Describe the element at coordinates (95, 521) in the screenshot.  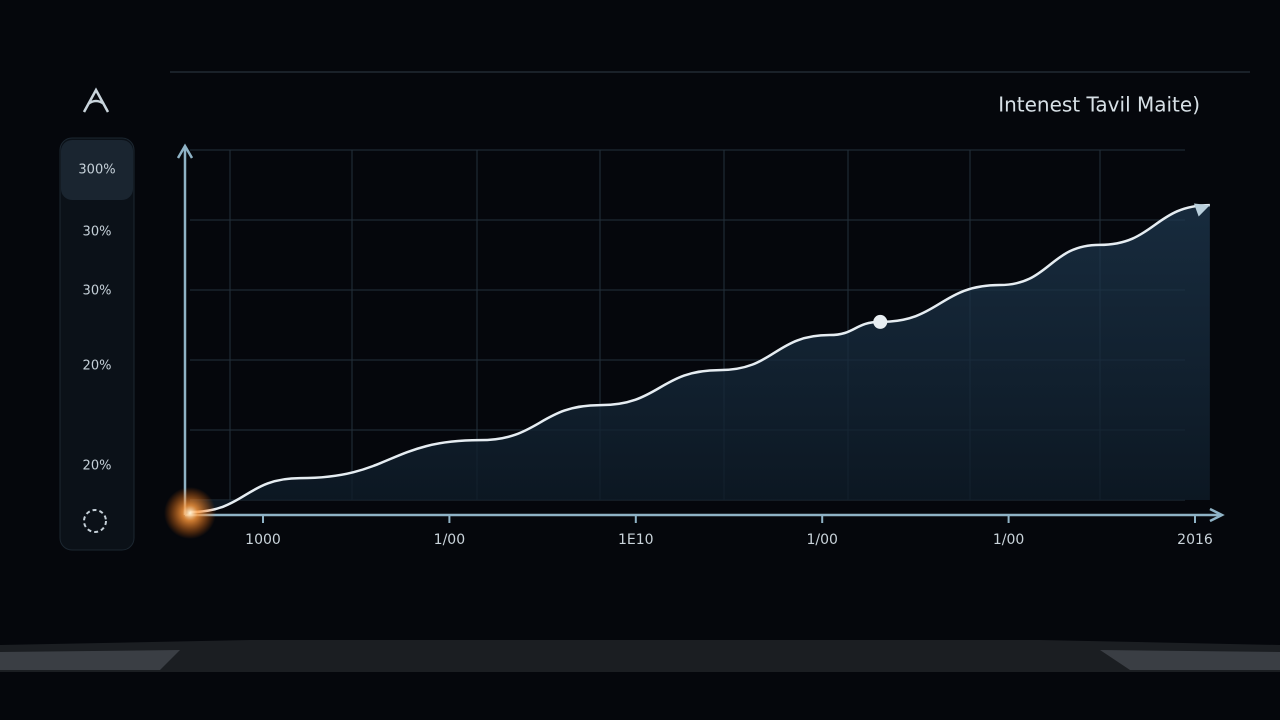
I see `settings-icon` at that location.